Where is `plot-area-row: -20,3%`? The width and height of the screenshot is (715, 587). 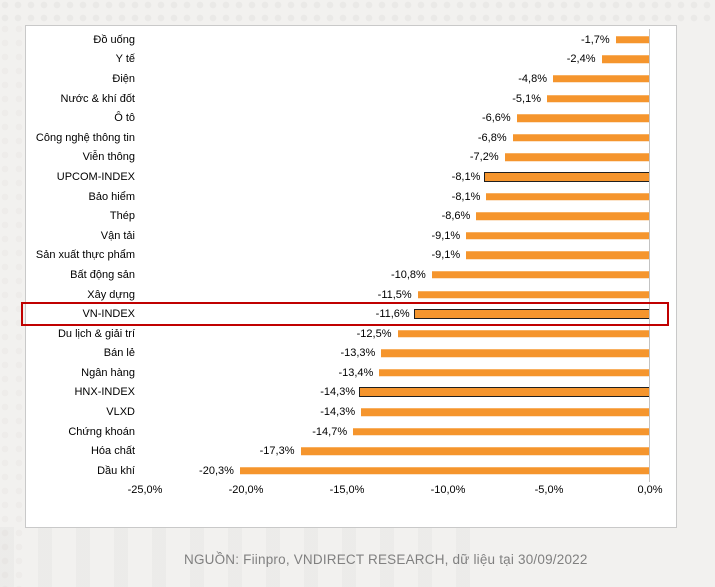
plot-area-row: -20,3% is located at coordinates (397, 471).